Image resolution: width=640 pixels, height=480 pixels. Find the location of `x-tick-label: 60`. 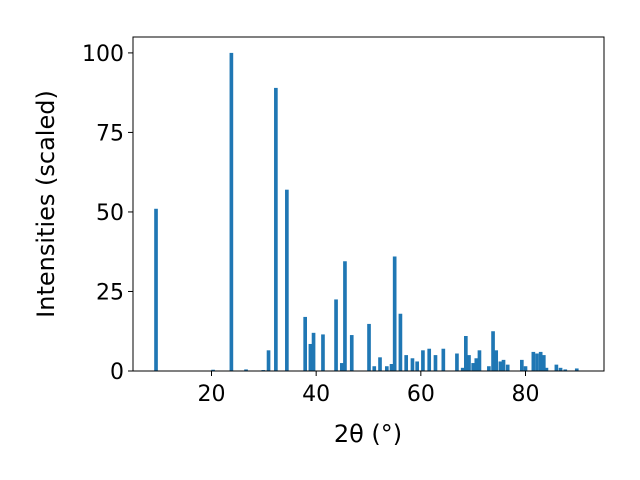

x-tick-label: 60 is located at coordinates (421, 394).